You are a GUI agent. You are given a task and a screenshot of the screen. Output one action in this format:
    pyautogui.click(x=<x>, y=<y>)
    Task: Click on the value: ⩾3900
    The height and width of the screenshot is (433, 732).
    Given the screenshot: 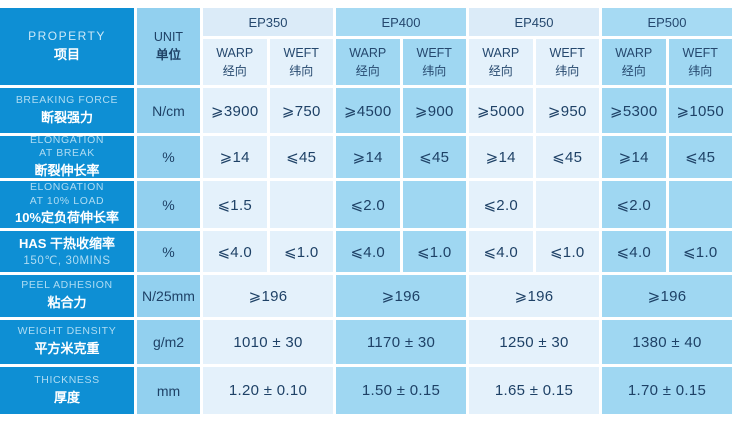 What is the action you would take?
    pyautogui.click(x=234, y=111)
    